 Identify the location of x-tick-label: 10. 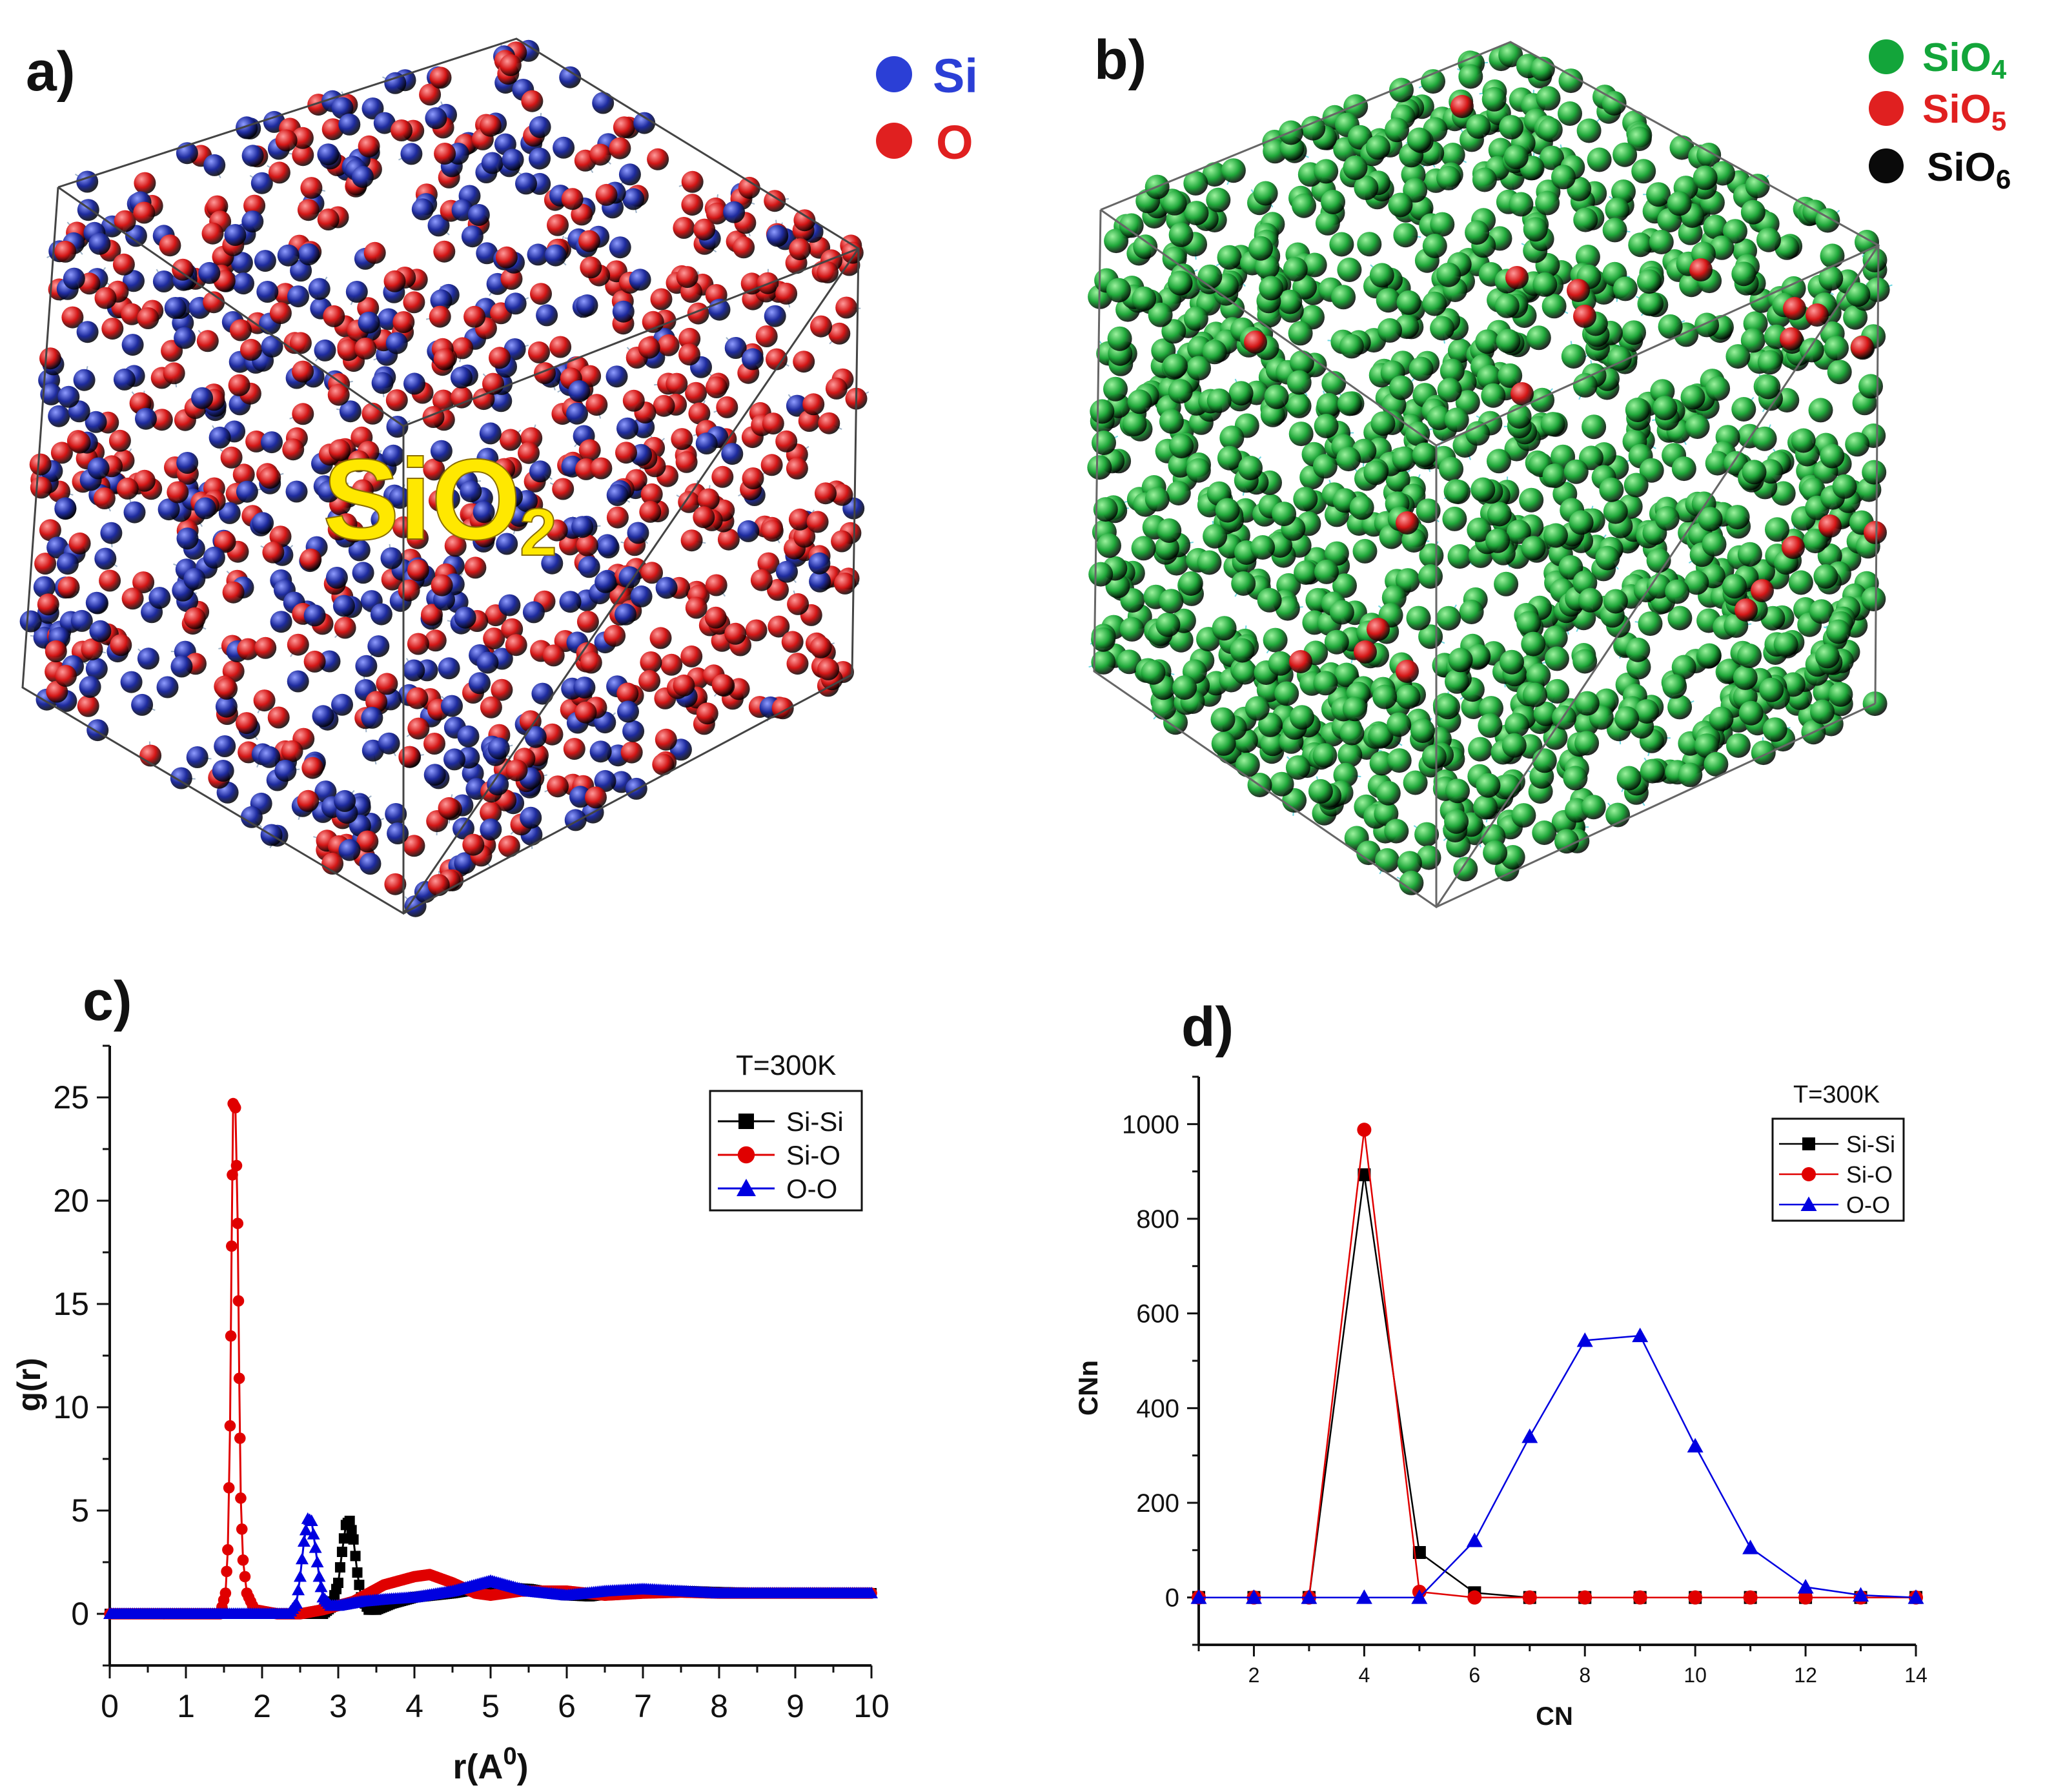
(871, 1706).